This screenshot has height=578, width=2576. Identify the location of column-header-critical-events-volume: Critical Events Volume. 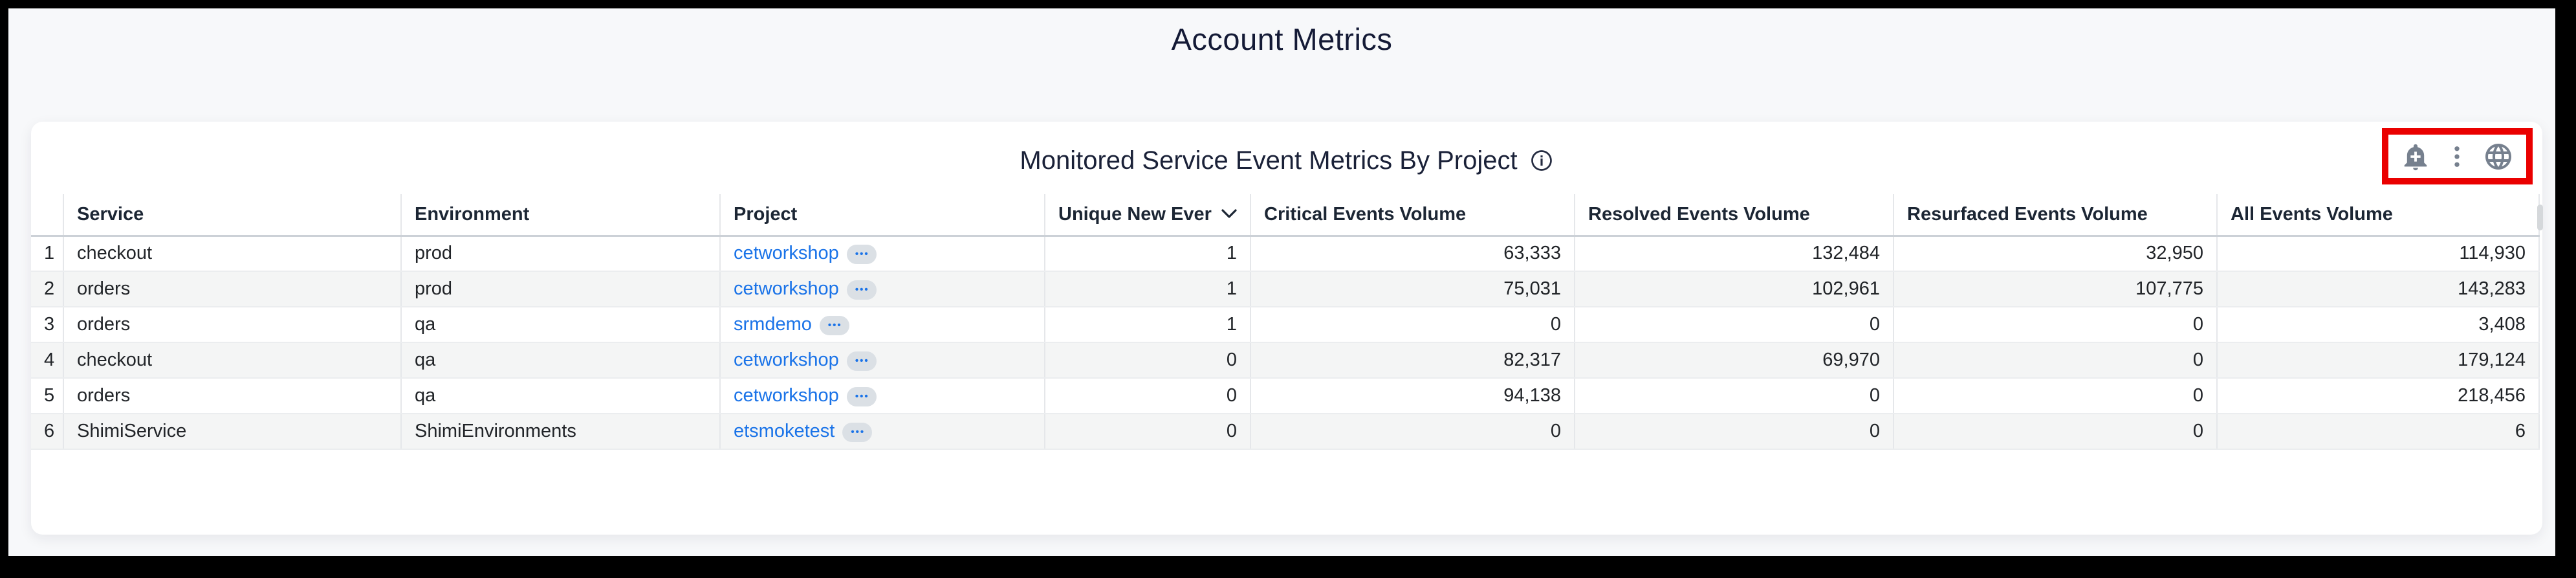
(1412, 215).